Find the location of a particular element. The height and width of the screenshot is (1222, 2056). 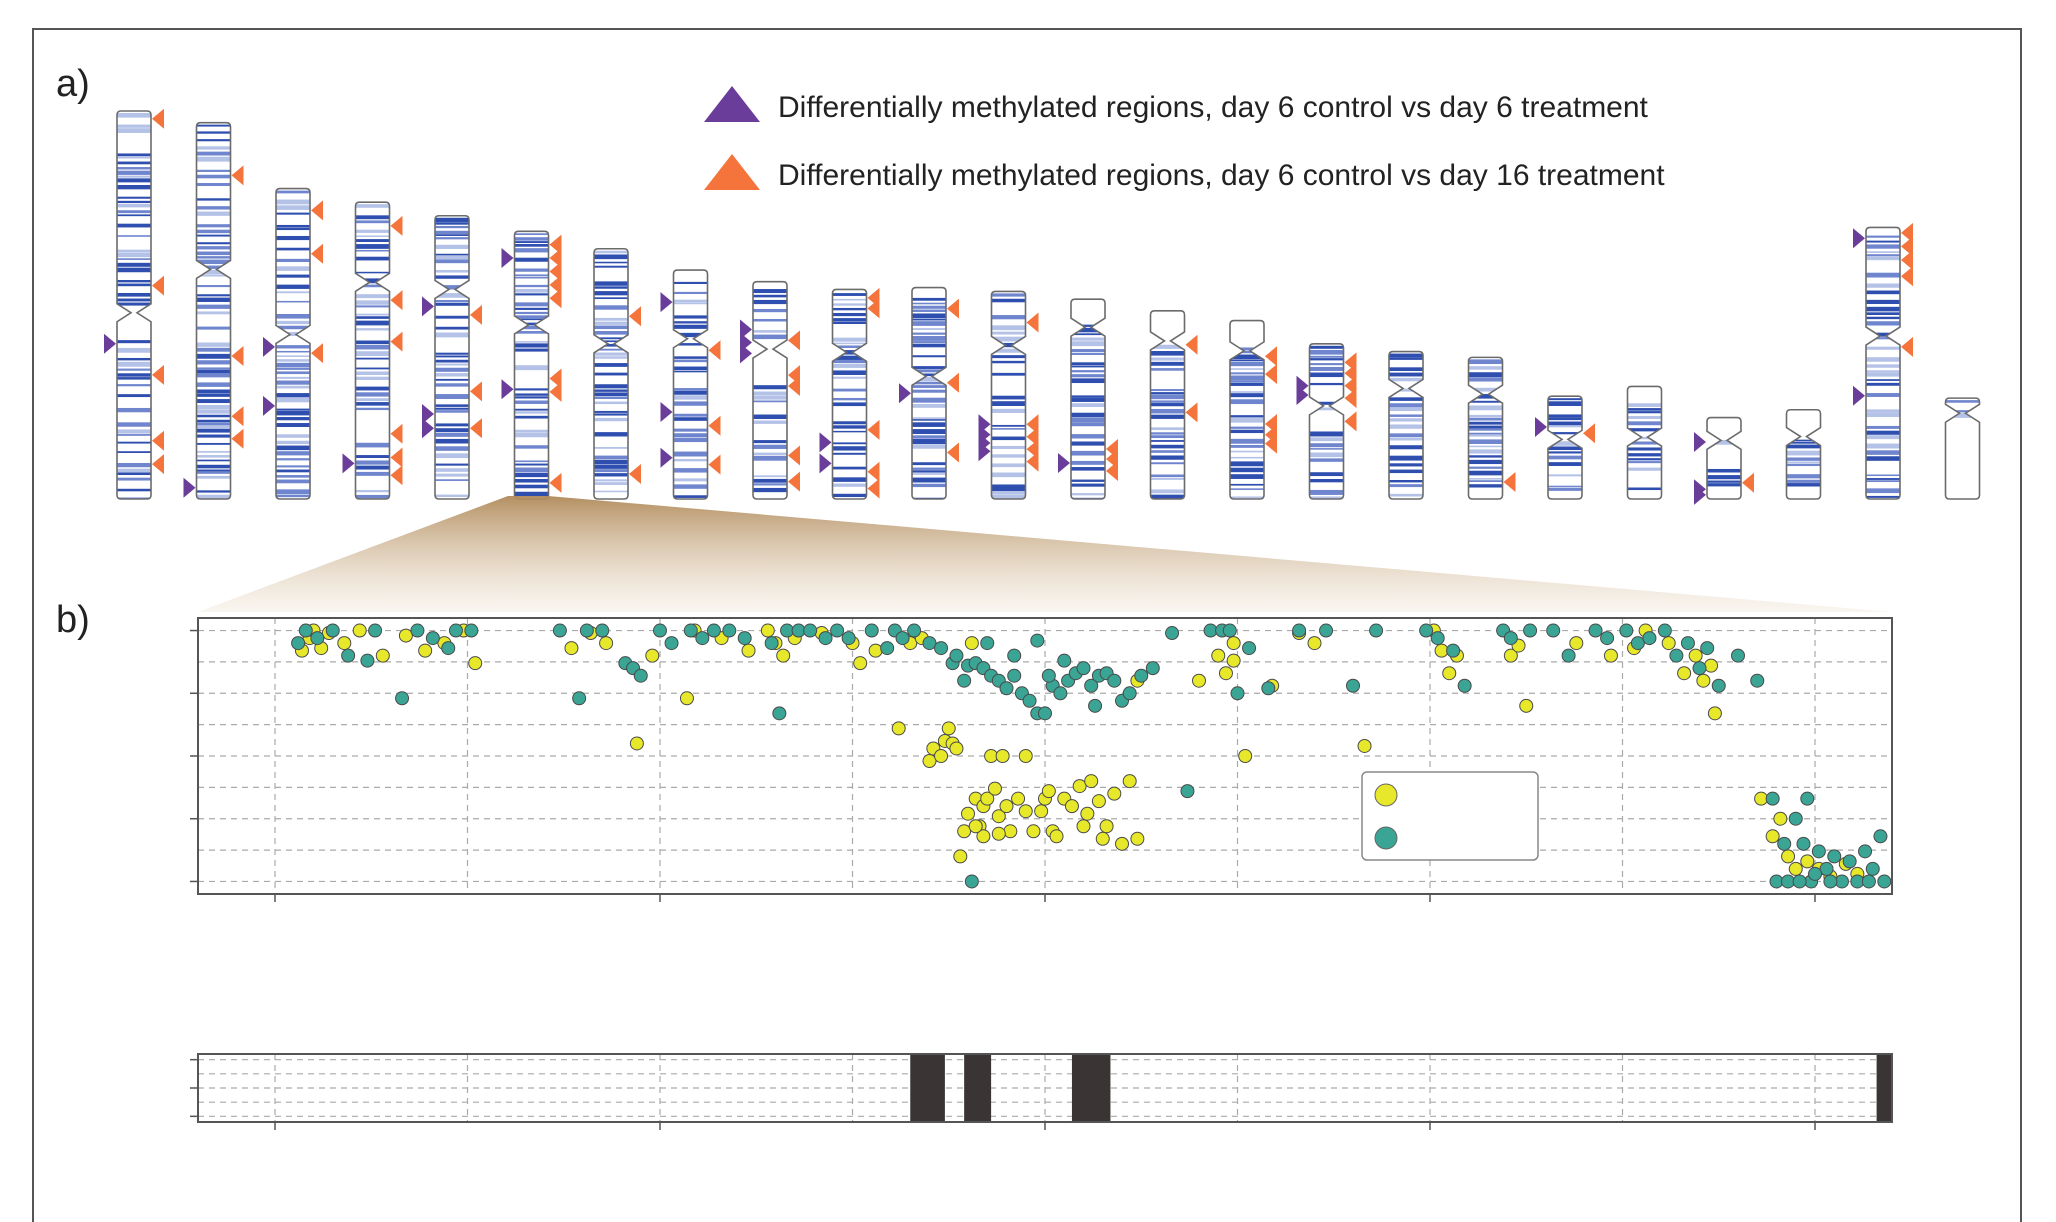

gene-block is located at coordinates (978, 1088).